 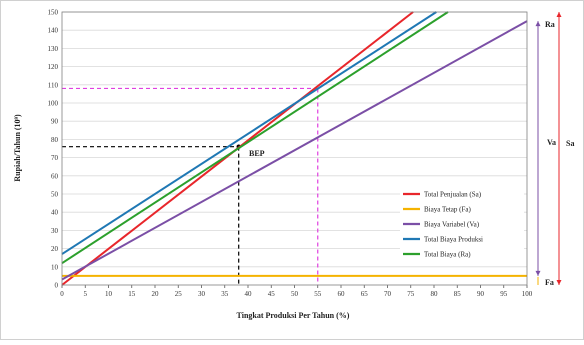 I want to click on bracket-va-arrow-bottom, so click(x=538, y=273).